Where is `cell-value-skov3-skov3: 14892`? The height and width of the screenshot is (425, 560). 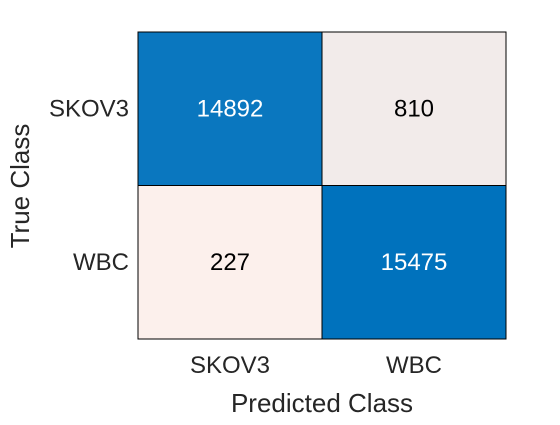 cell-value-skov3-skov3: 14892 is located at coordinates (230, 108).